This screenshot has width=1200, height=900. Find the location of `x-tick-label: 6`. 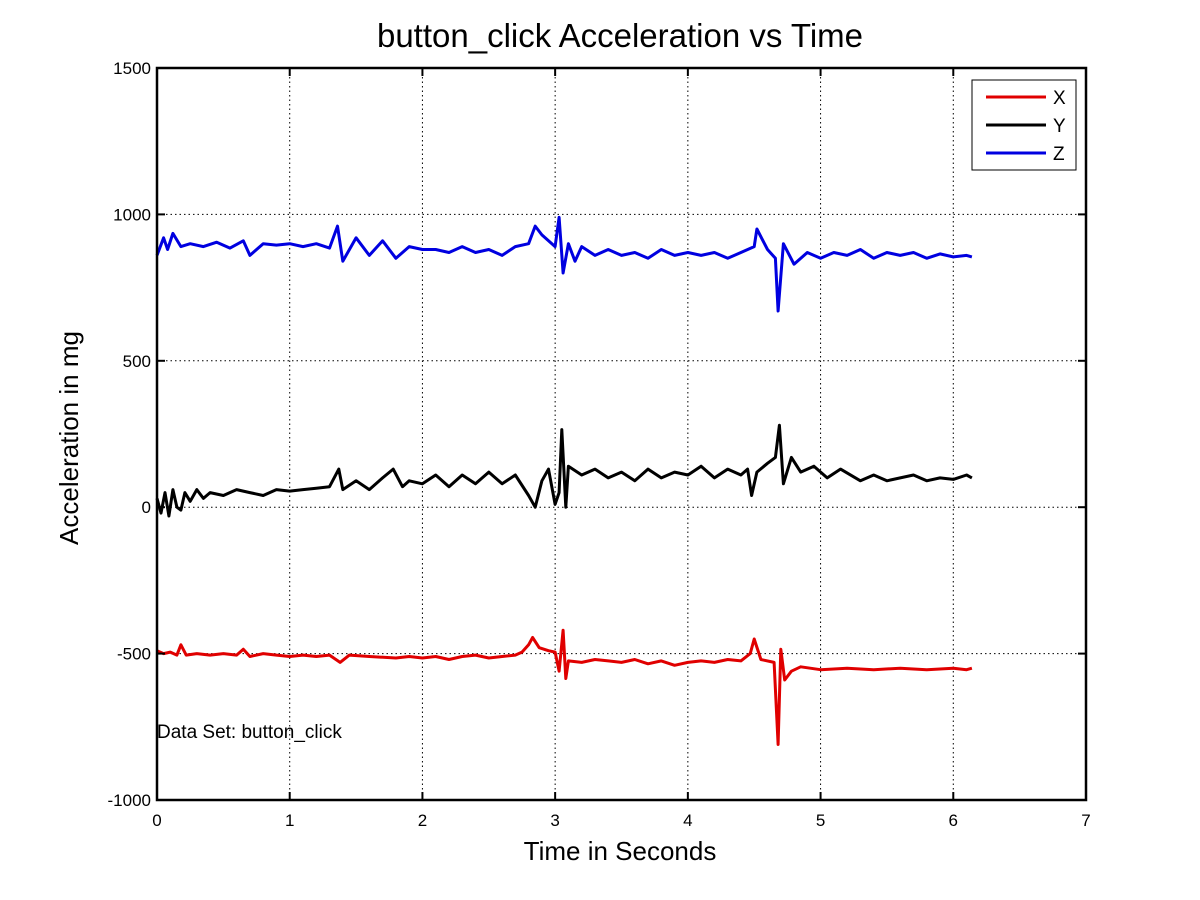

x-tick-label: 6 is located at coordinates (953, 820).